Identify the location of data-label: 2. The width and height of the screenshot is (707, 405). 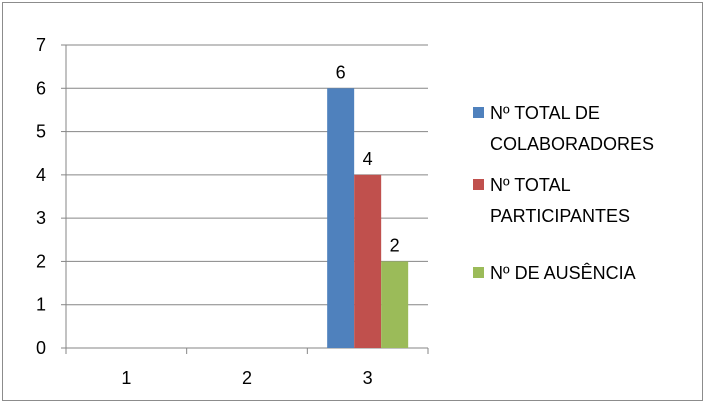
(395, 245).